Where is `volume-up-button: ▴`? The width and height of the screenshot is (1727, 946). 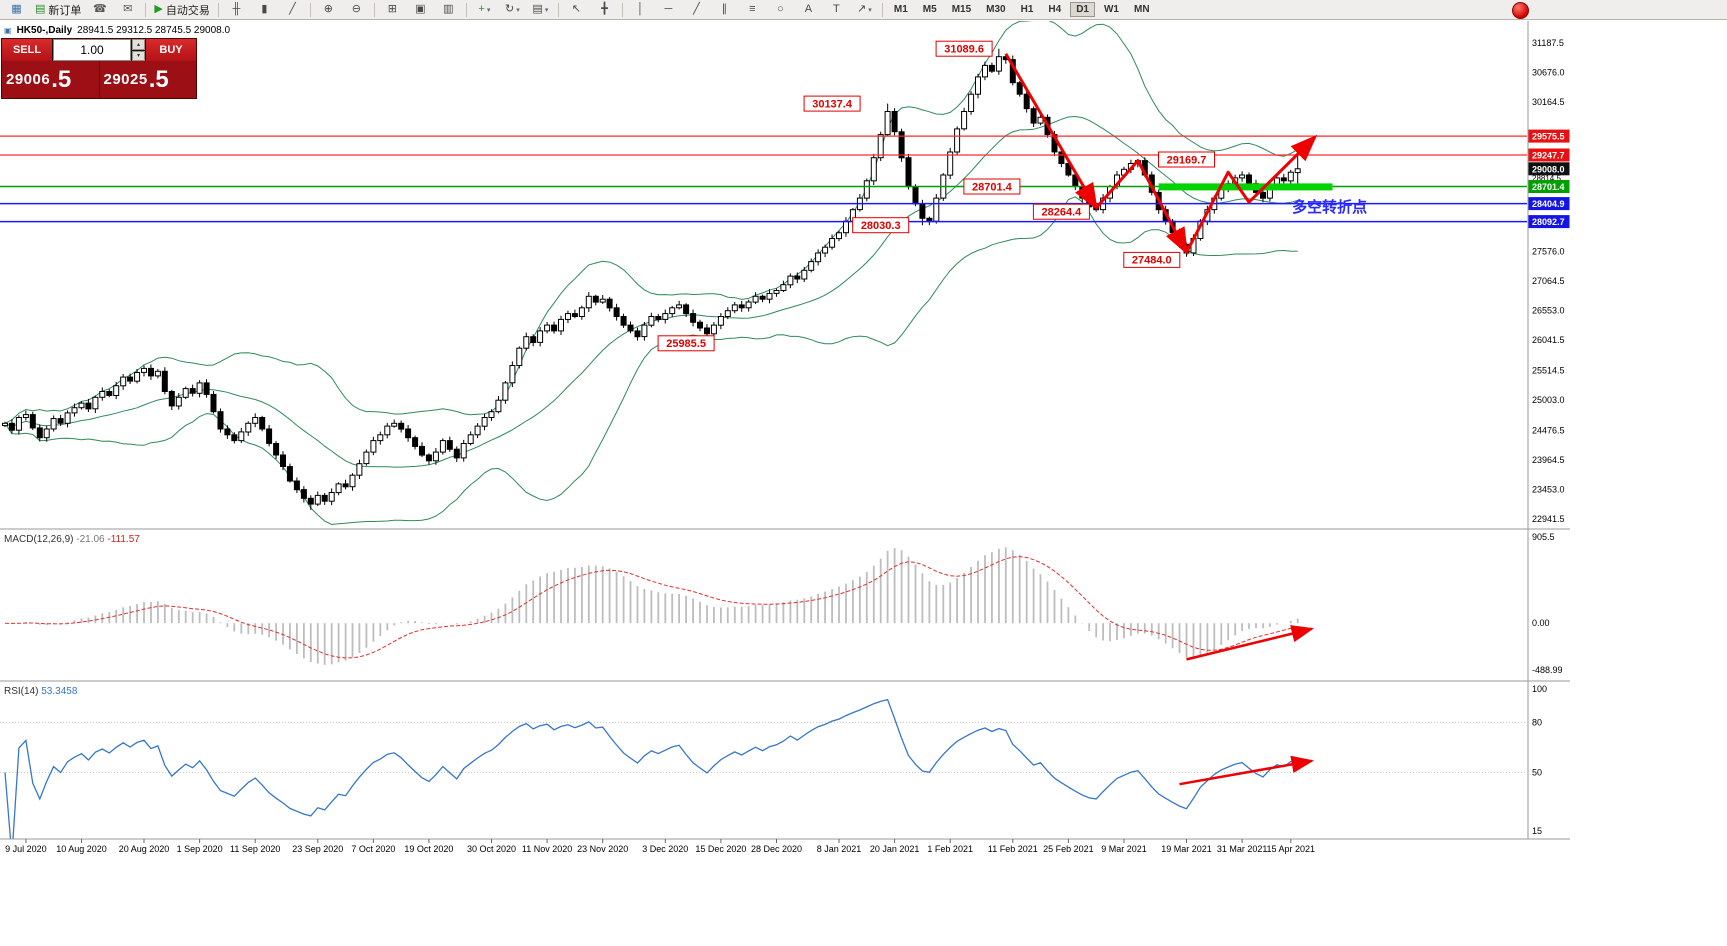 volume-up-button: ▴ is located at coordinates (138, 44).